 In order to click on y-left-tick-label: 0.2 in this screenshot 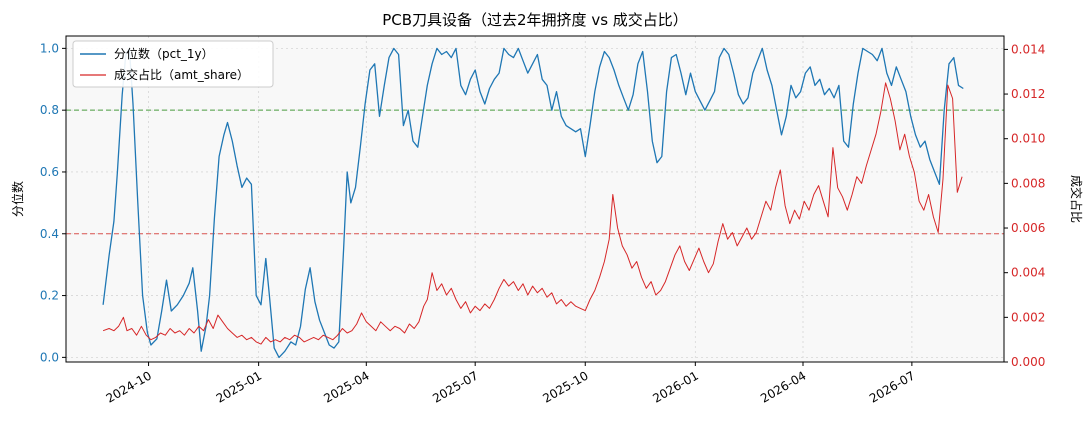, I will do `click(49, 296)`.